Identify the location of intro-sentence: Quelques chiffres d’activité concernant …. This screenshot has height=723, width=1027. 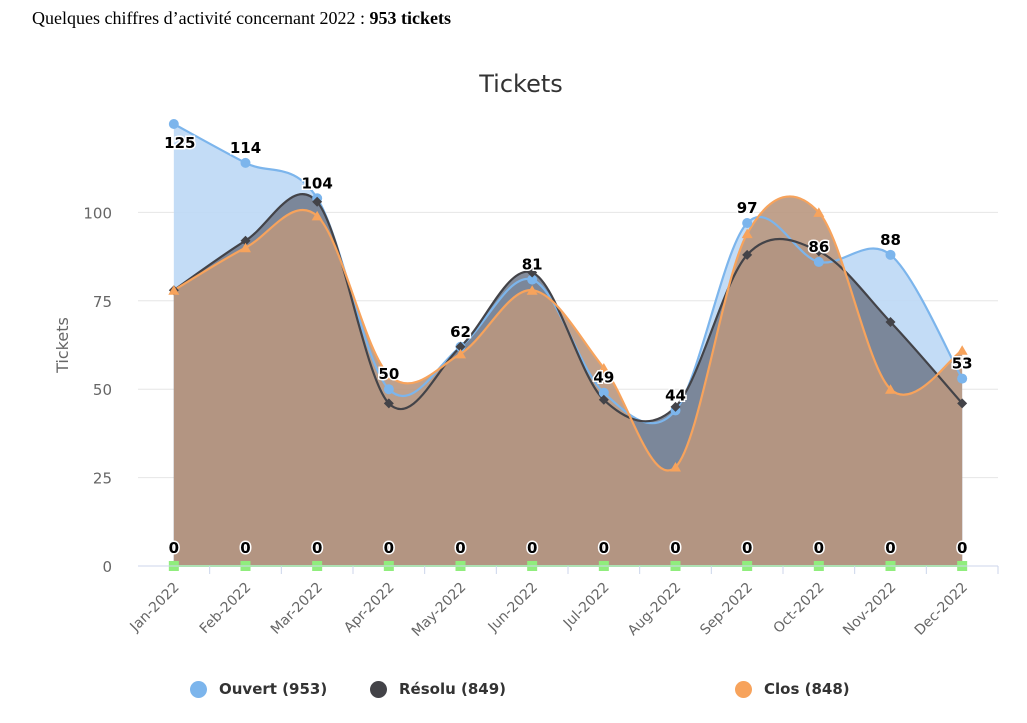
(201, 18).